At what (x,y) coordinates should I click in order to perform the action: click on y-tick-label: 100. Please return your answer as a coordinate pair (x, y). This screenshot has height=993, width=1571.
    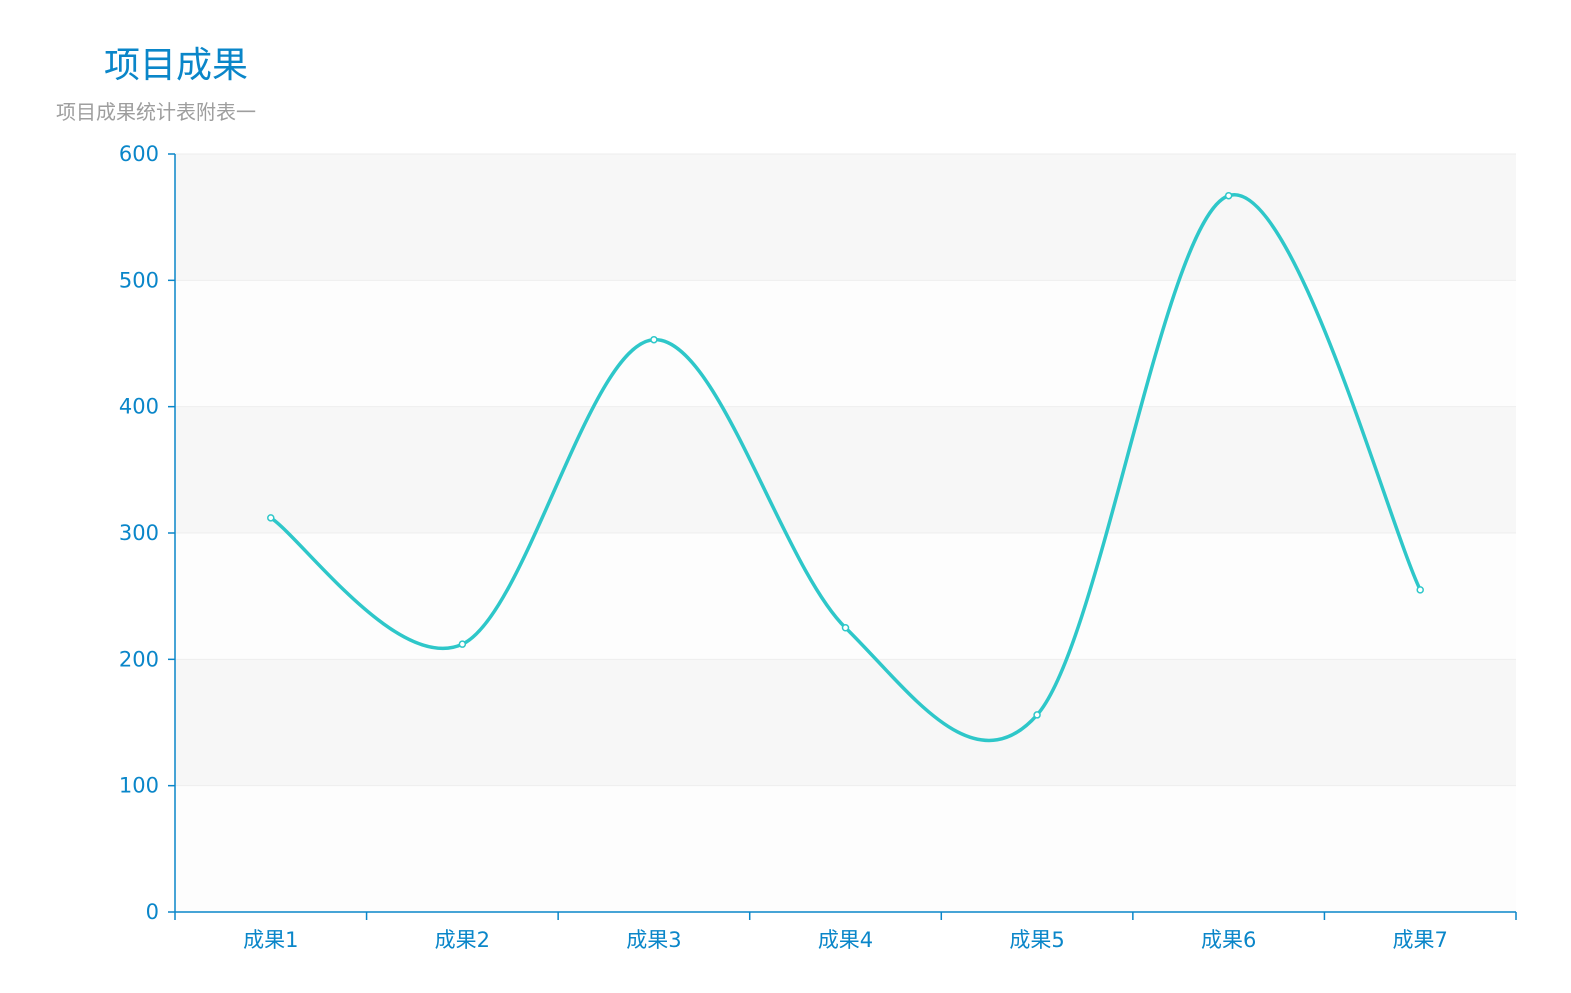
    Looking at the image, I should click on (139, 786).